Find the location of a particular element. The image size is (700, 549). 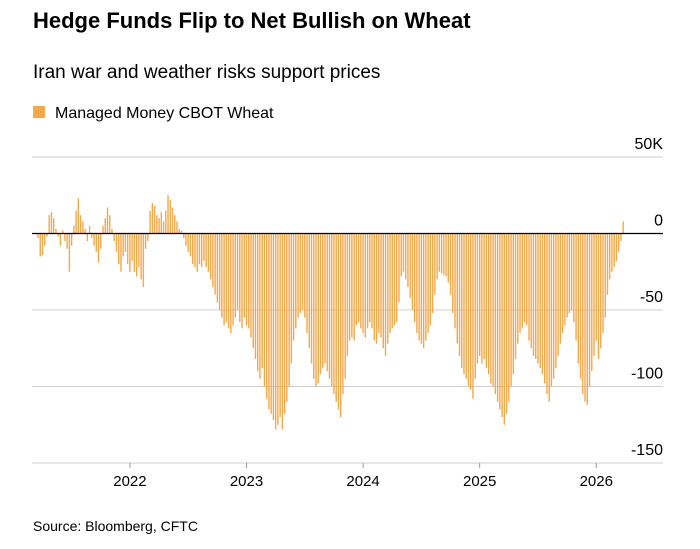

x-tick-label: 2022 is located at coordinates (129, 481).